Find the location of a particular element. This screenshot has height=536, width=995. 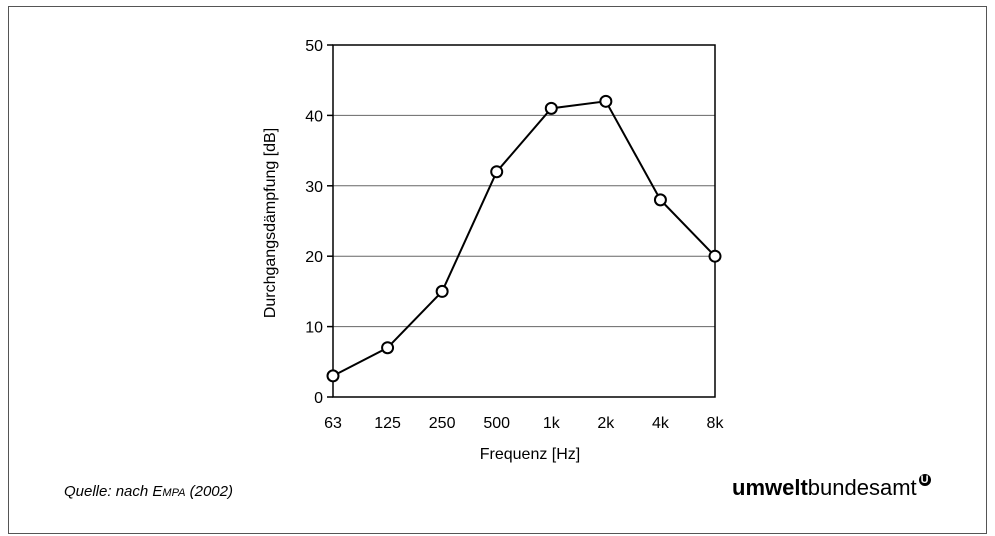

x-tick-label: 2k is located at coordinates (606, 423).